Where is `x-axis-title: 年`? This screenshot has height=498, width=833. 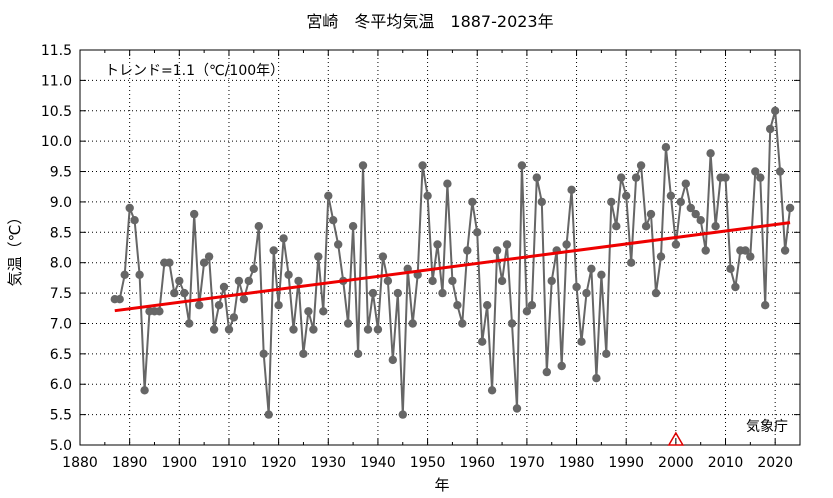 x-axis-title: 年 is located at coordinates (441, 485).